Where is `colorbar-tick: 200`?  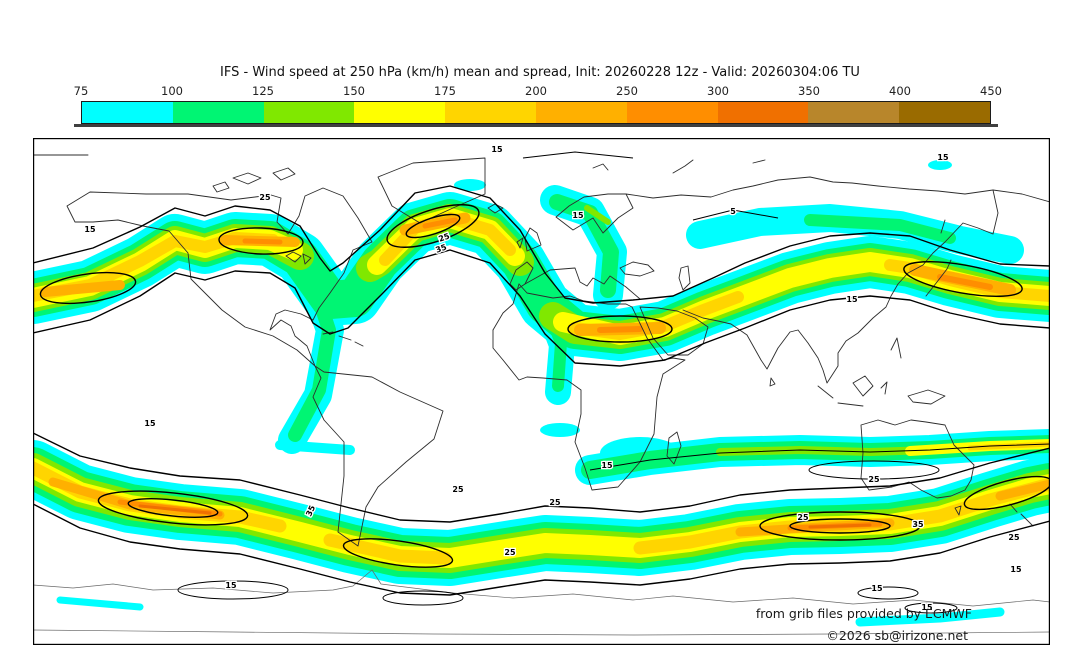
colorbar-tick: 200 is located at coordinates (536, 91).